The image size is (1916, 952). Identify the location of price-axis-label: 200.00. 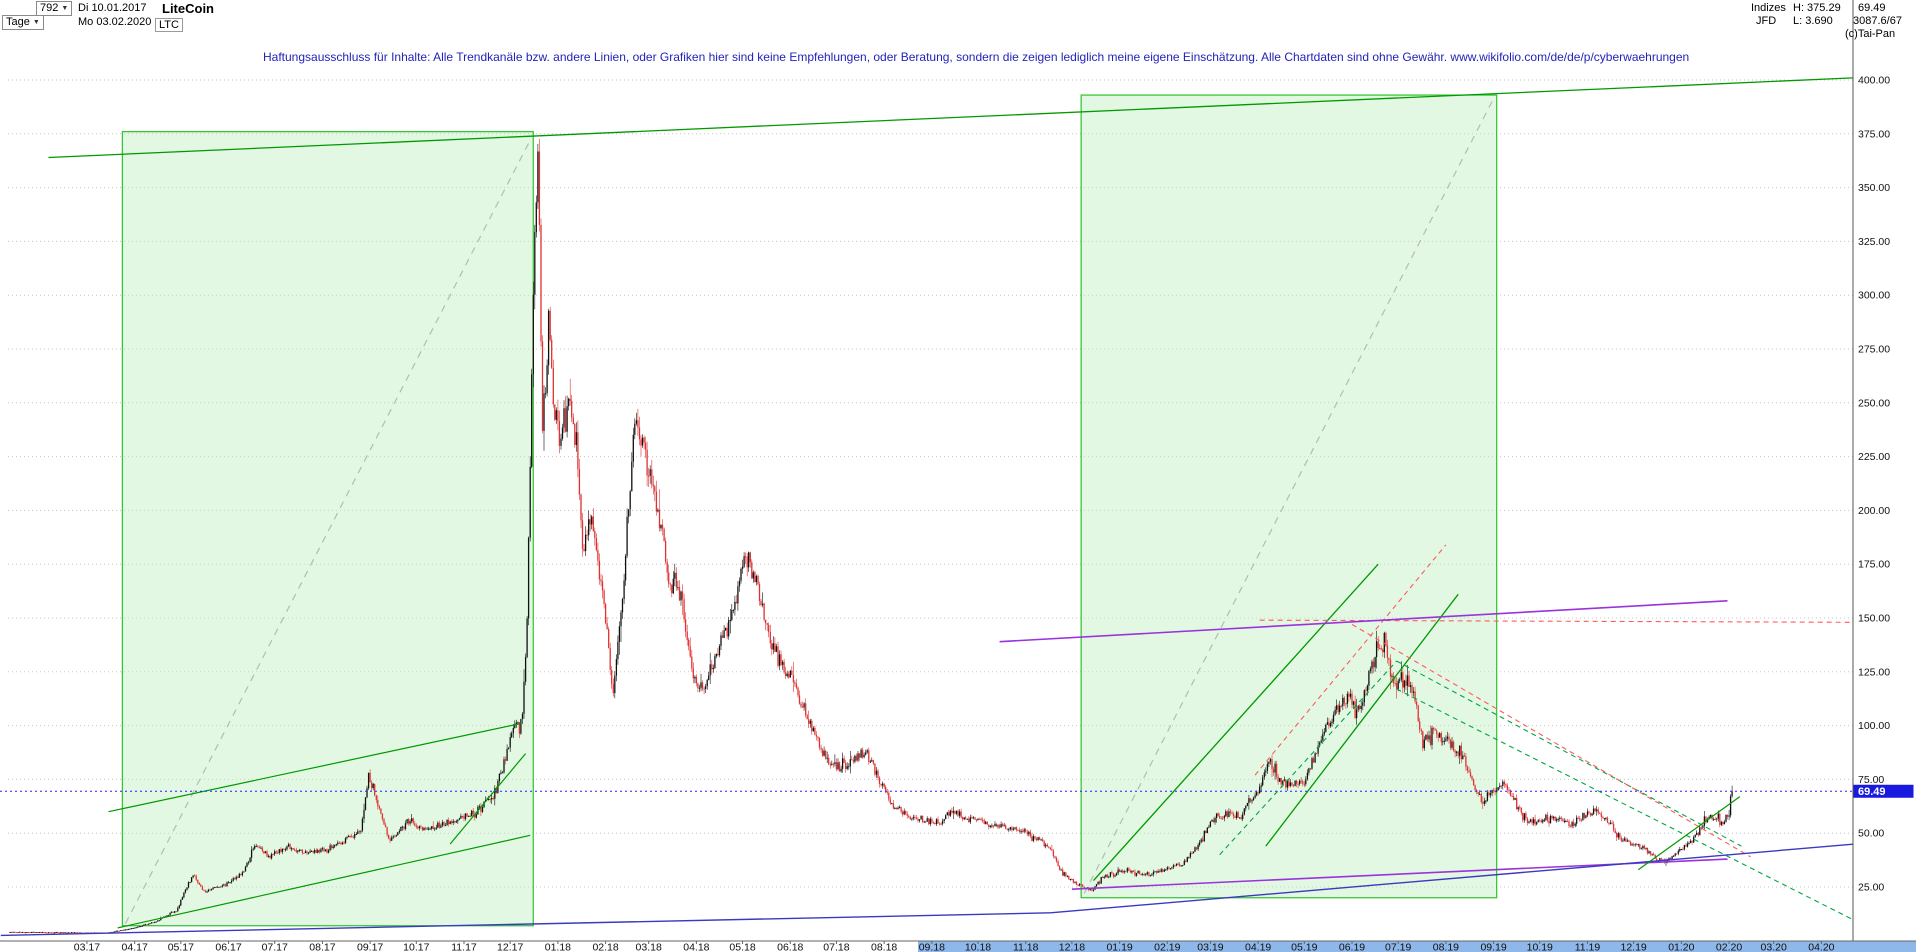
(1874, 511).